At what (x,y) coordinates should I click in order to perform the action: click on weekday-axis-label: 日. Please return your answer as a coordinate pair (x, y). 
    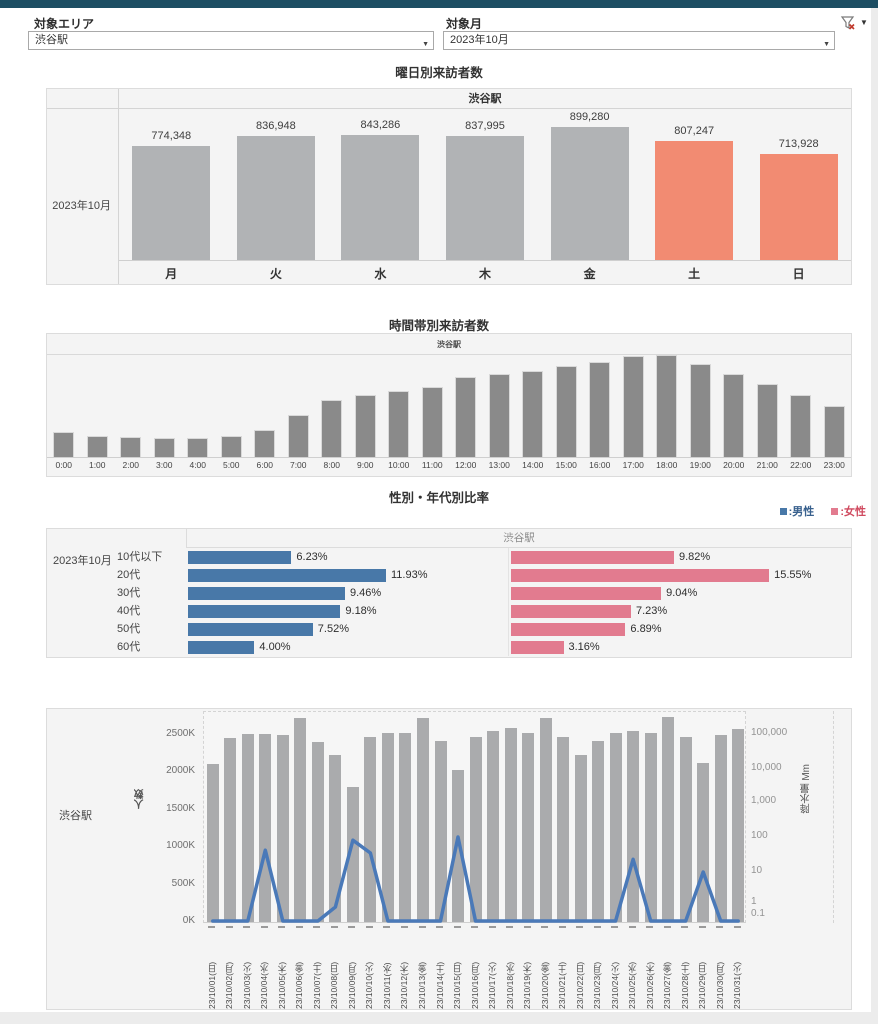
    Looking at the image, I should click on (798, 274).